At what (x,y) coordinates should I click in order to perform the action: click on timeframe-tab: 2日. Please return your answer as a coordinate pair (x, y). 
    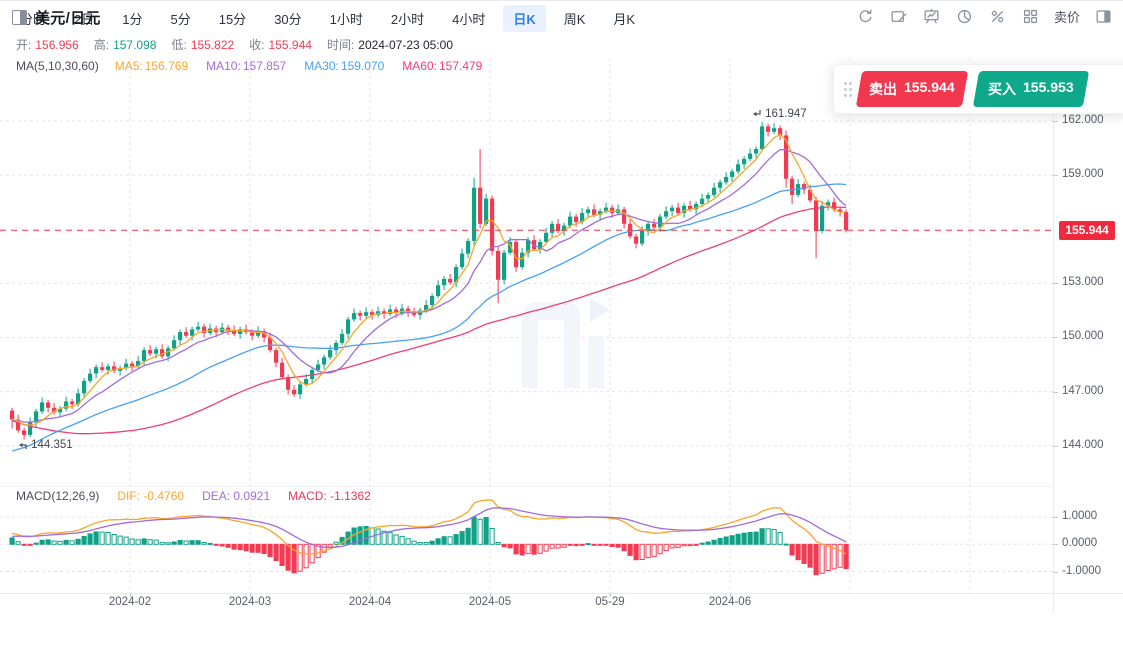
    Looking at the image, I should click on (84, 19).